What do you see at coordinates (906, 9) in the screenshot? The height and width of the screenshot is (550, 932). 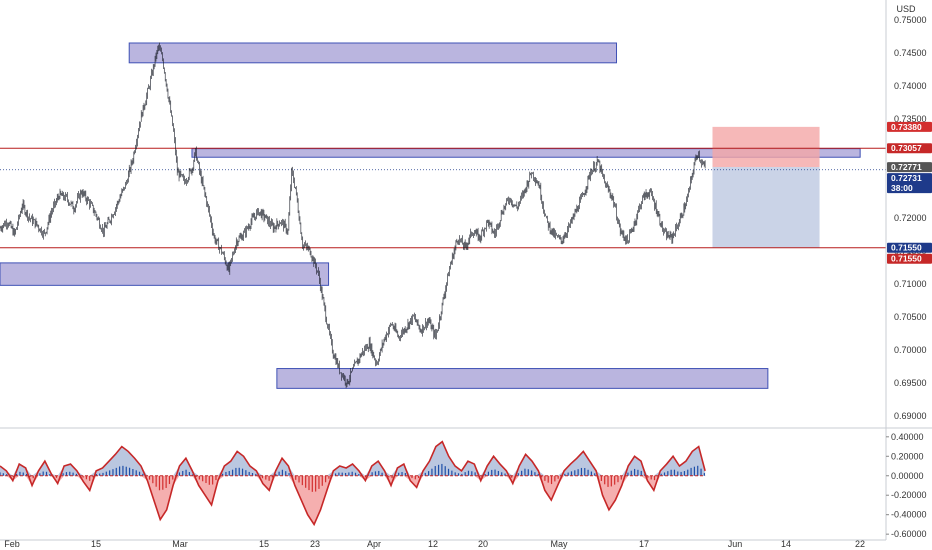 I see `currency-label: USD` at bounding box center [906, 9].